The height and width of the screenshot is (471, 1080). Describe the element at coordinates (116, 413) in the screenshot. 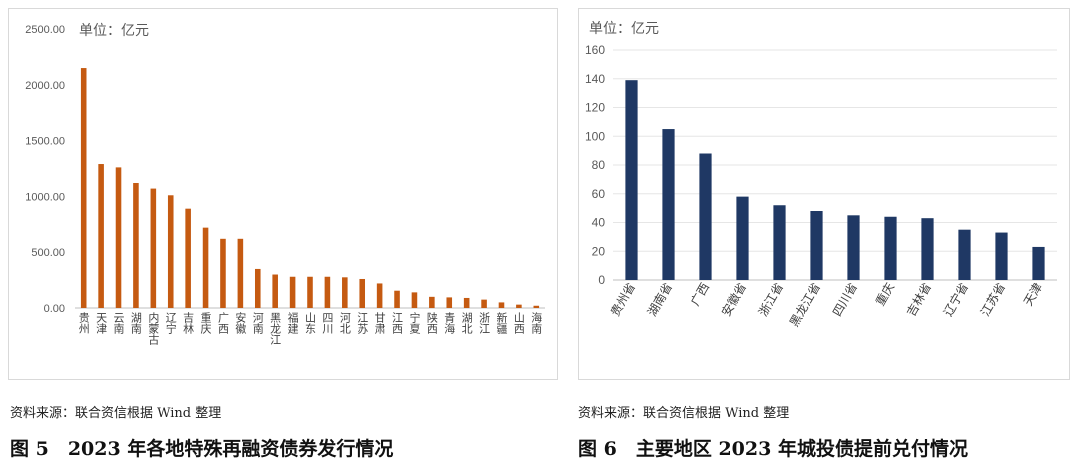

I see `fig5-source: 资料来源：联合资信根据 Wind 整理` at that location.